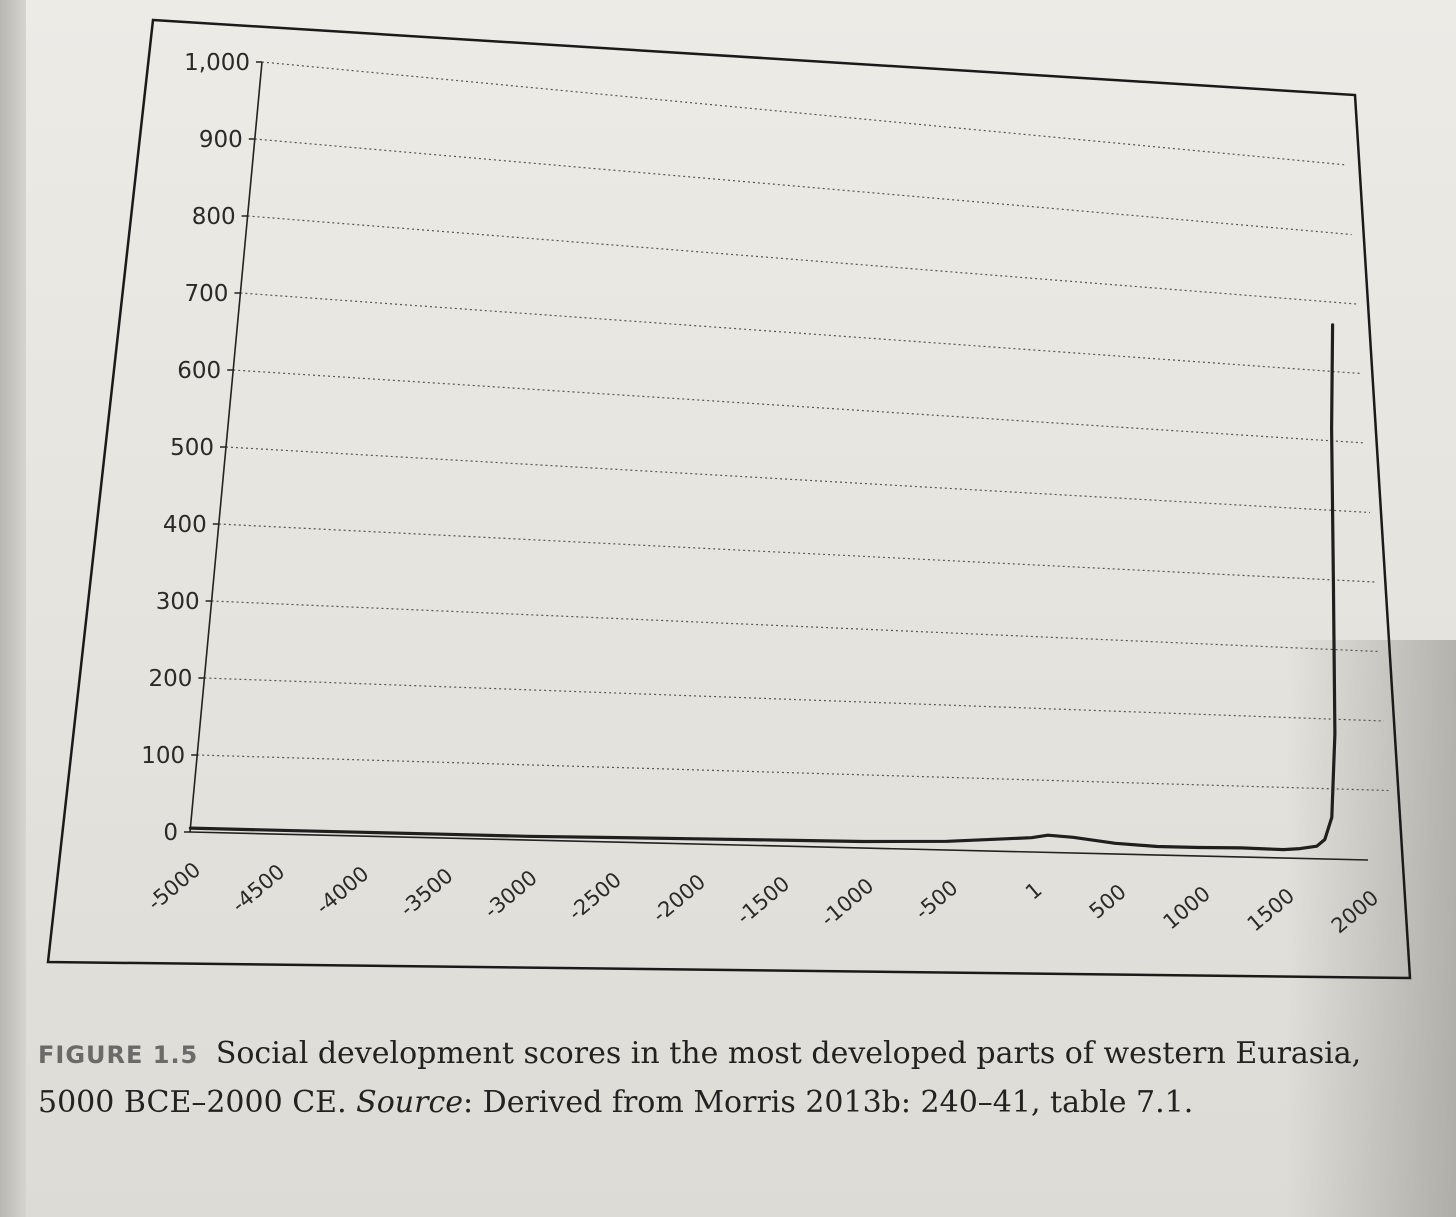 The height and width of the screenshot is (1217, 1456). Describe the element at coordinates (410, 1102) in the screenshot. I see `caption-source-label: Source` at that location.